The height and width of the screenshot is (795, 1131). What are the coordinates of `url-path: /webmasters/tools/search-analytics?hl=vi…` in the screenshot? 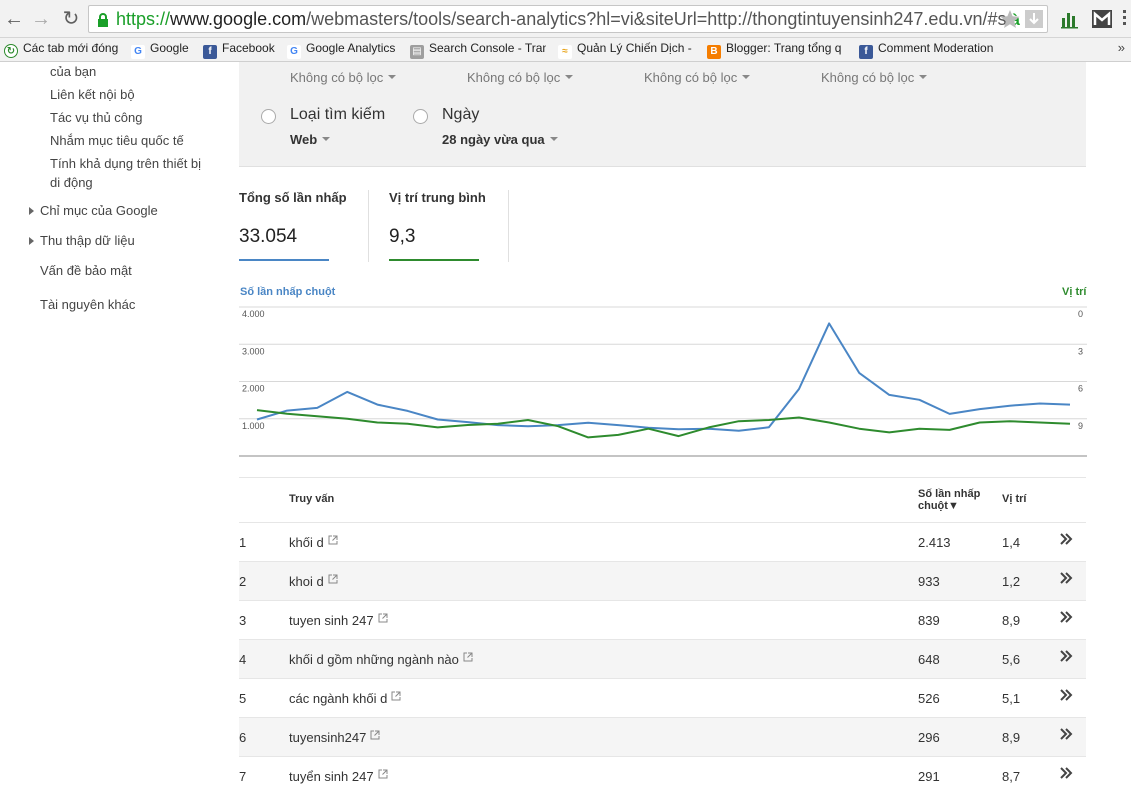 It's located at (656, 19).